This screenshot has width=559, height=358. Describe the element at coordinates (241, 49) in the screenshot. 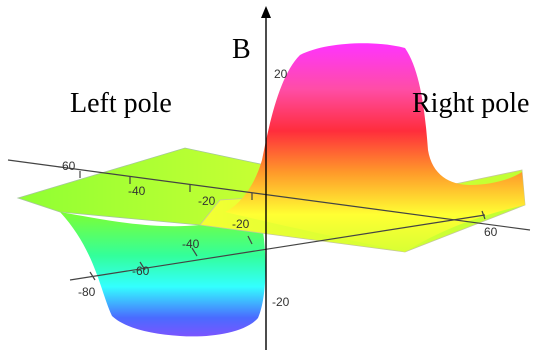

I see `b-axis-label: B` at that location.